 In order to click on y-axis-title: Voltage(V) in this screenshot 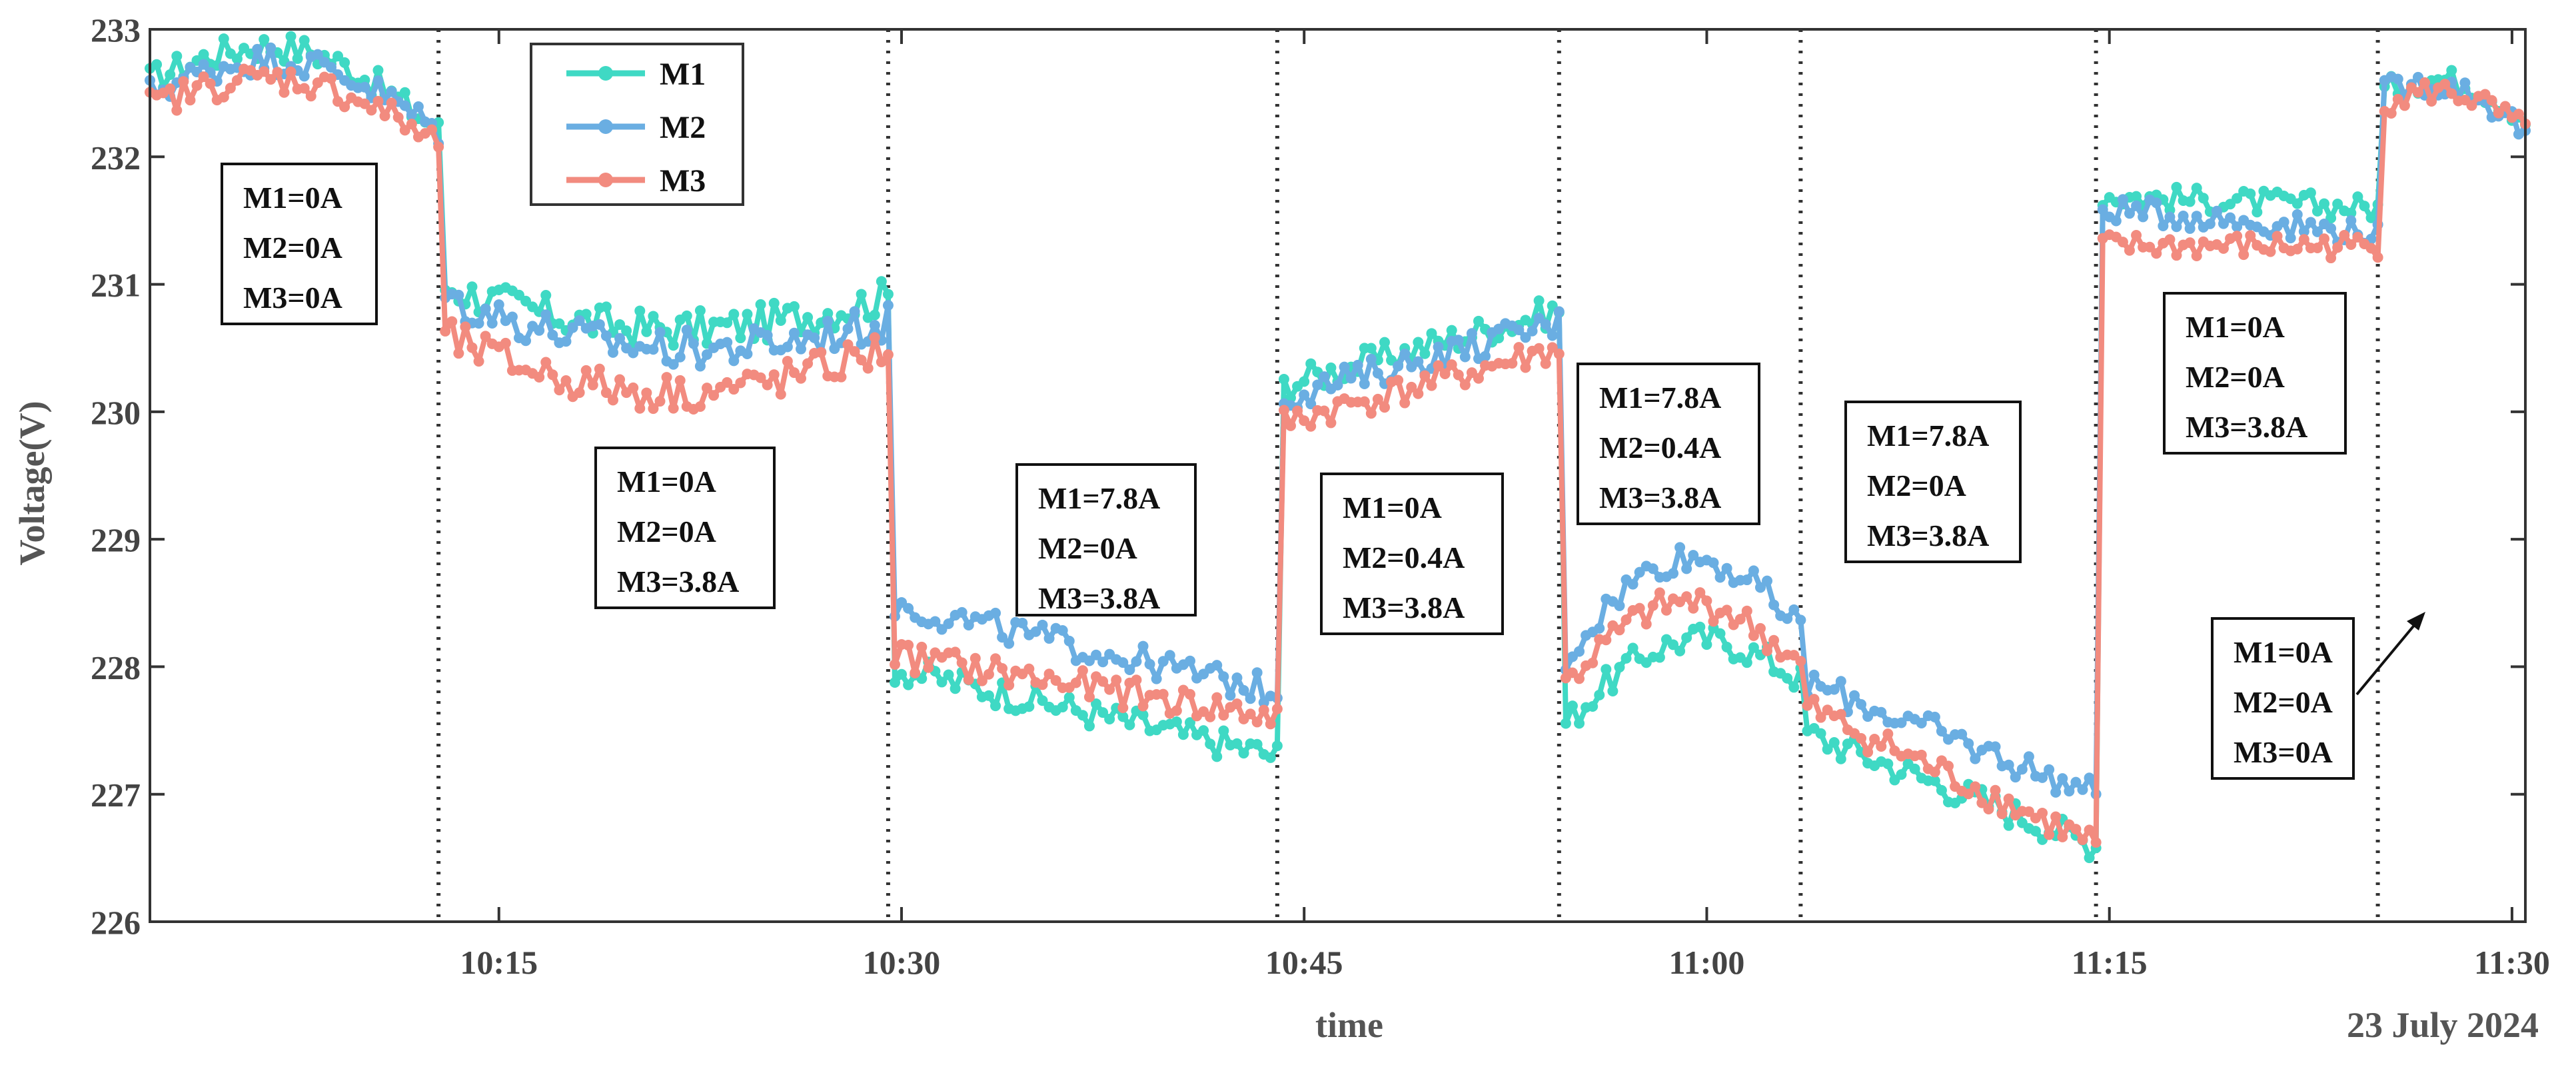, I will do `click(32, 483)`.